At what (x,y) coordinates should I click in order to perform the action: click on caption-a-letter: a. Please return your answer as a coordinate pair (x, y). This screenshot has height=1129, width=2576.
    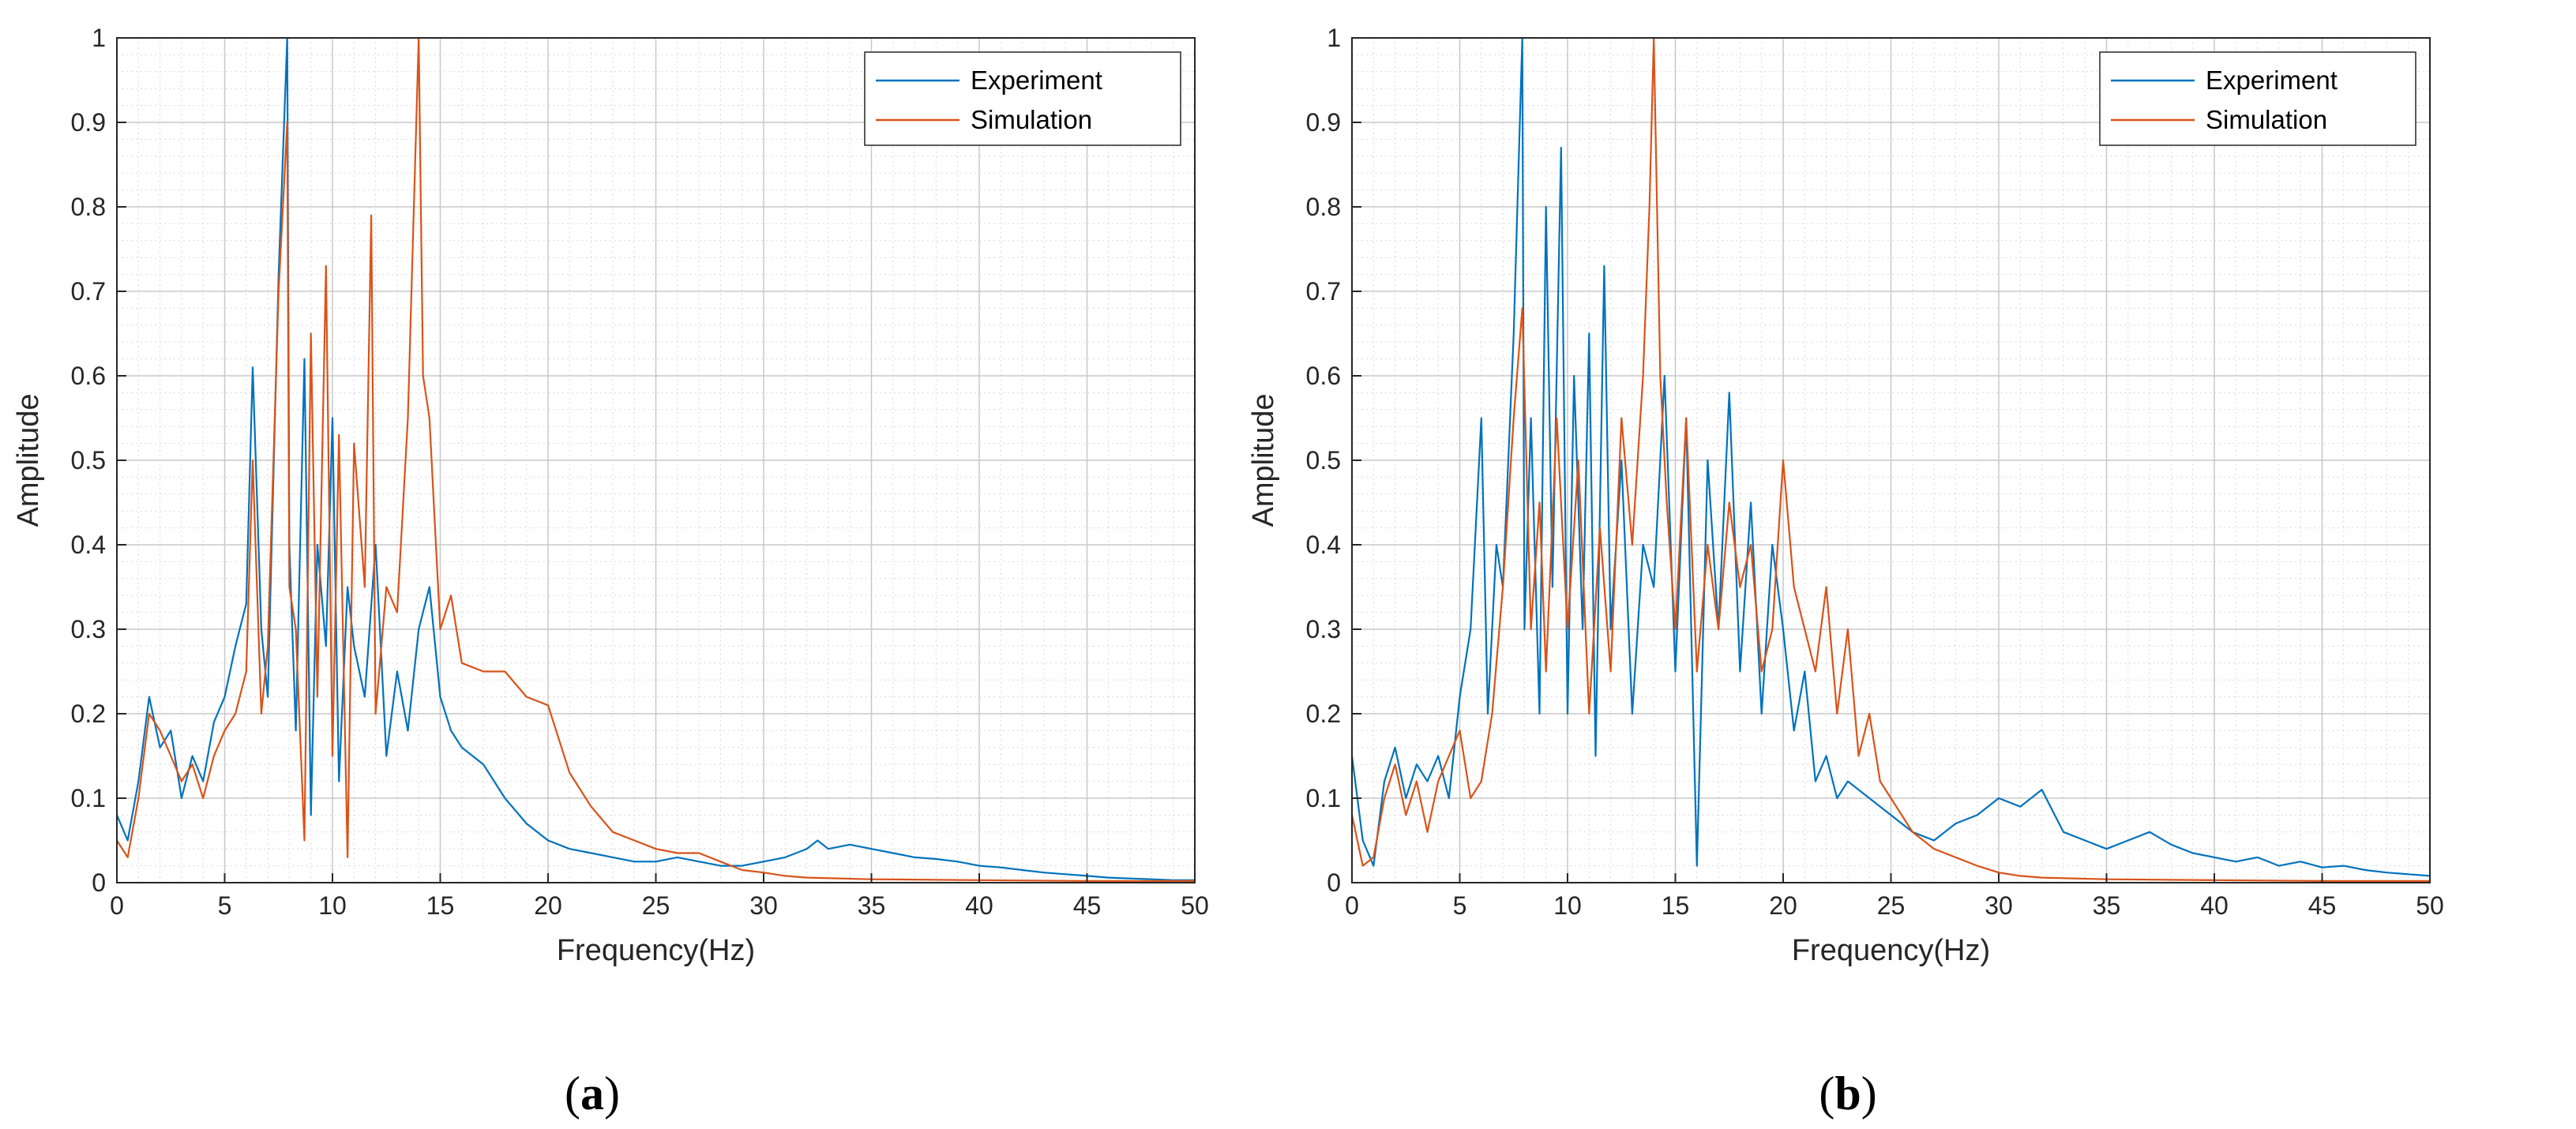
    Looking at the image, I should click on (592, 1094).